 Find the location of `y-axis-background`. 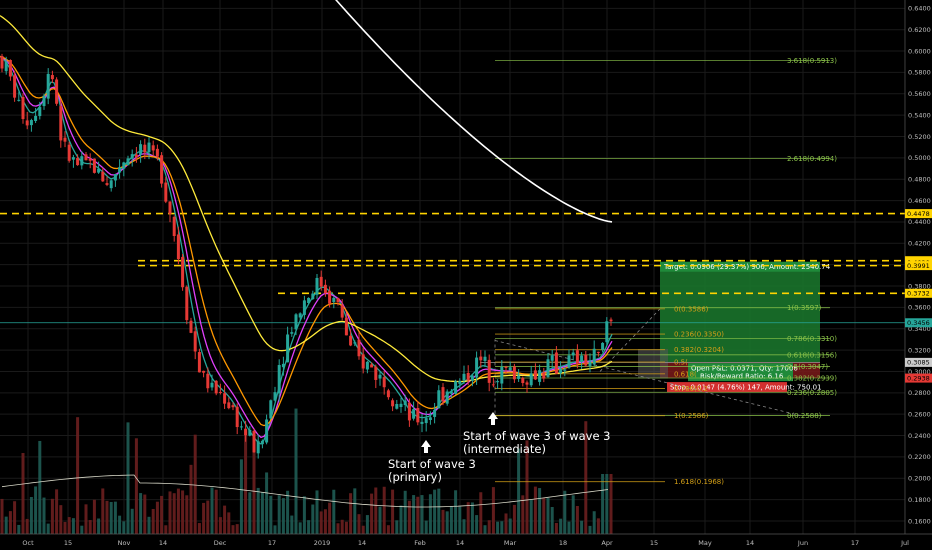

y-axis-background is located at coordinates (918, 275).